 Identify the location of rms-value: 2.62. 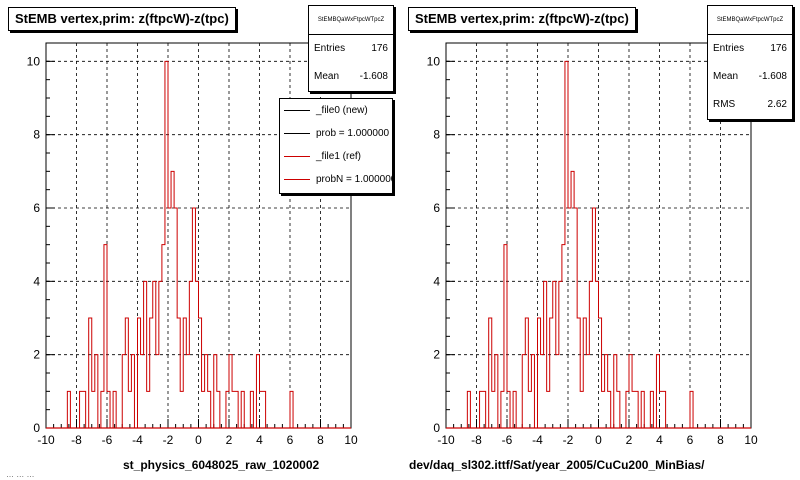
(777, 104).